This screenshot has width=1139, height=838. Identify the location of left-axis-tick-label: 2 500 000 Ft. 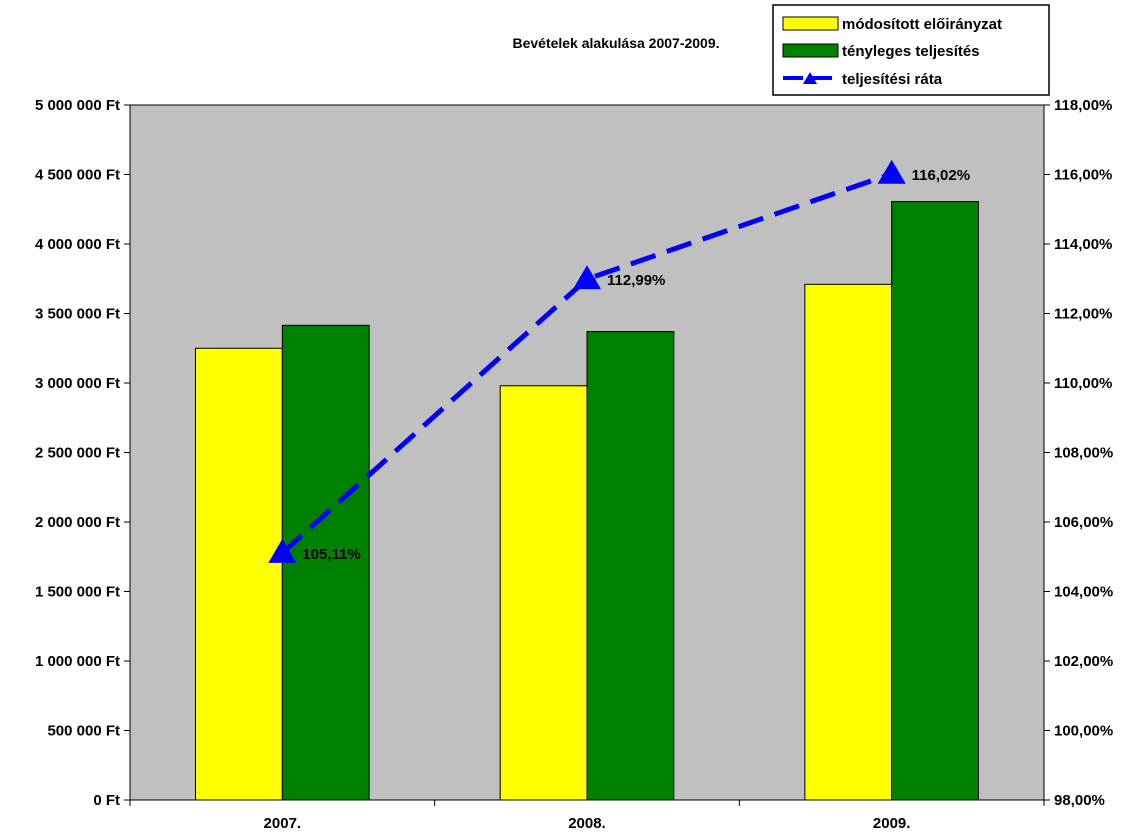
(77, 453).